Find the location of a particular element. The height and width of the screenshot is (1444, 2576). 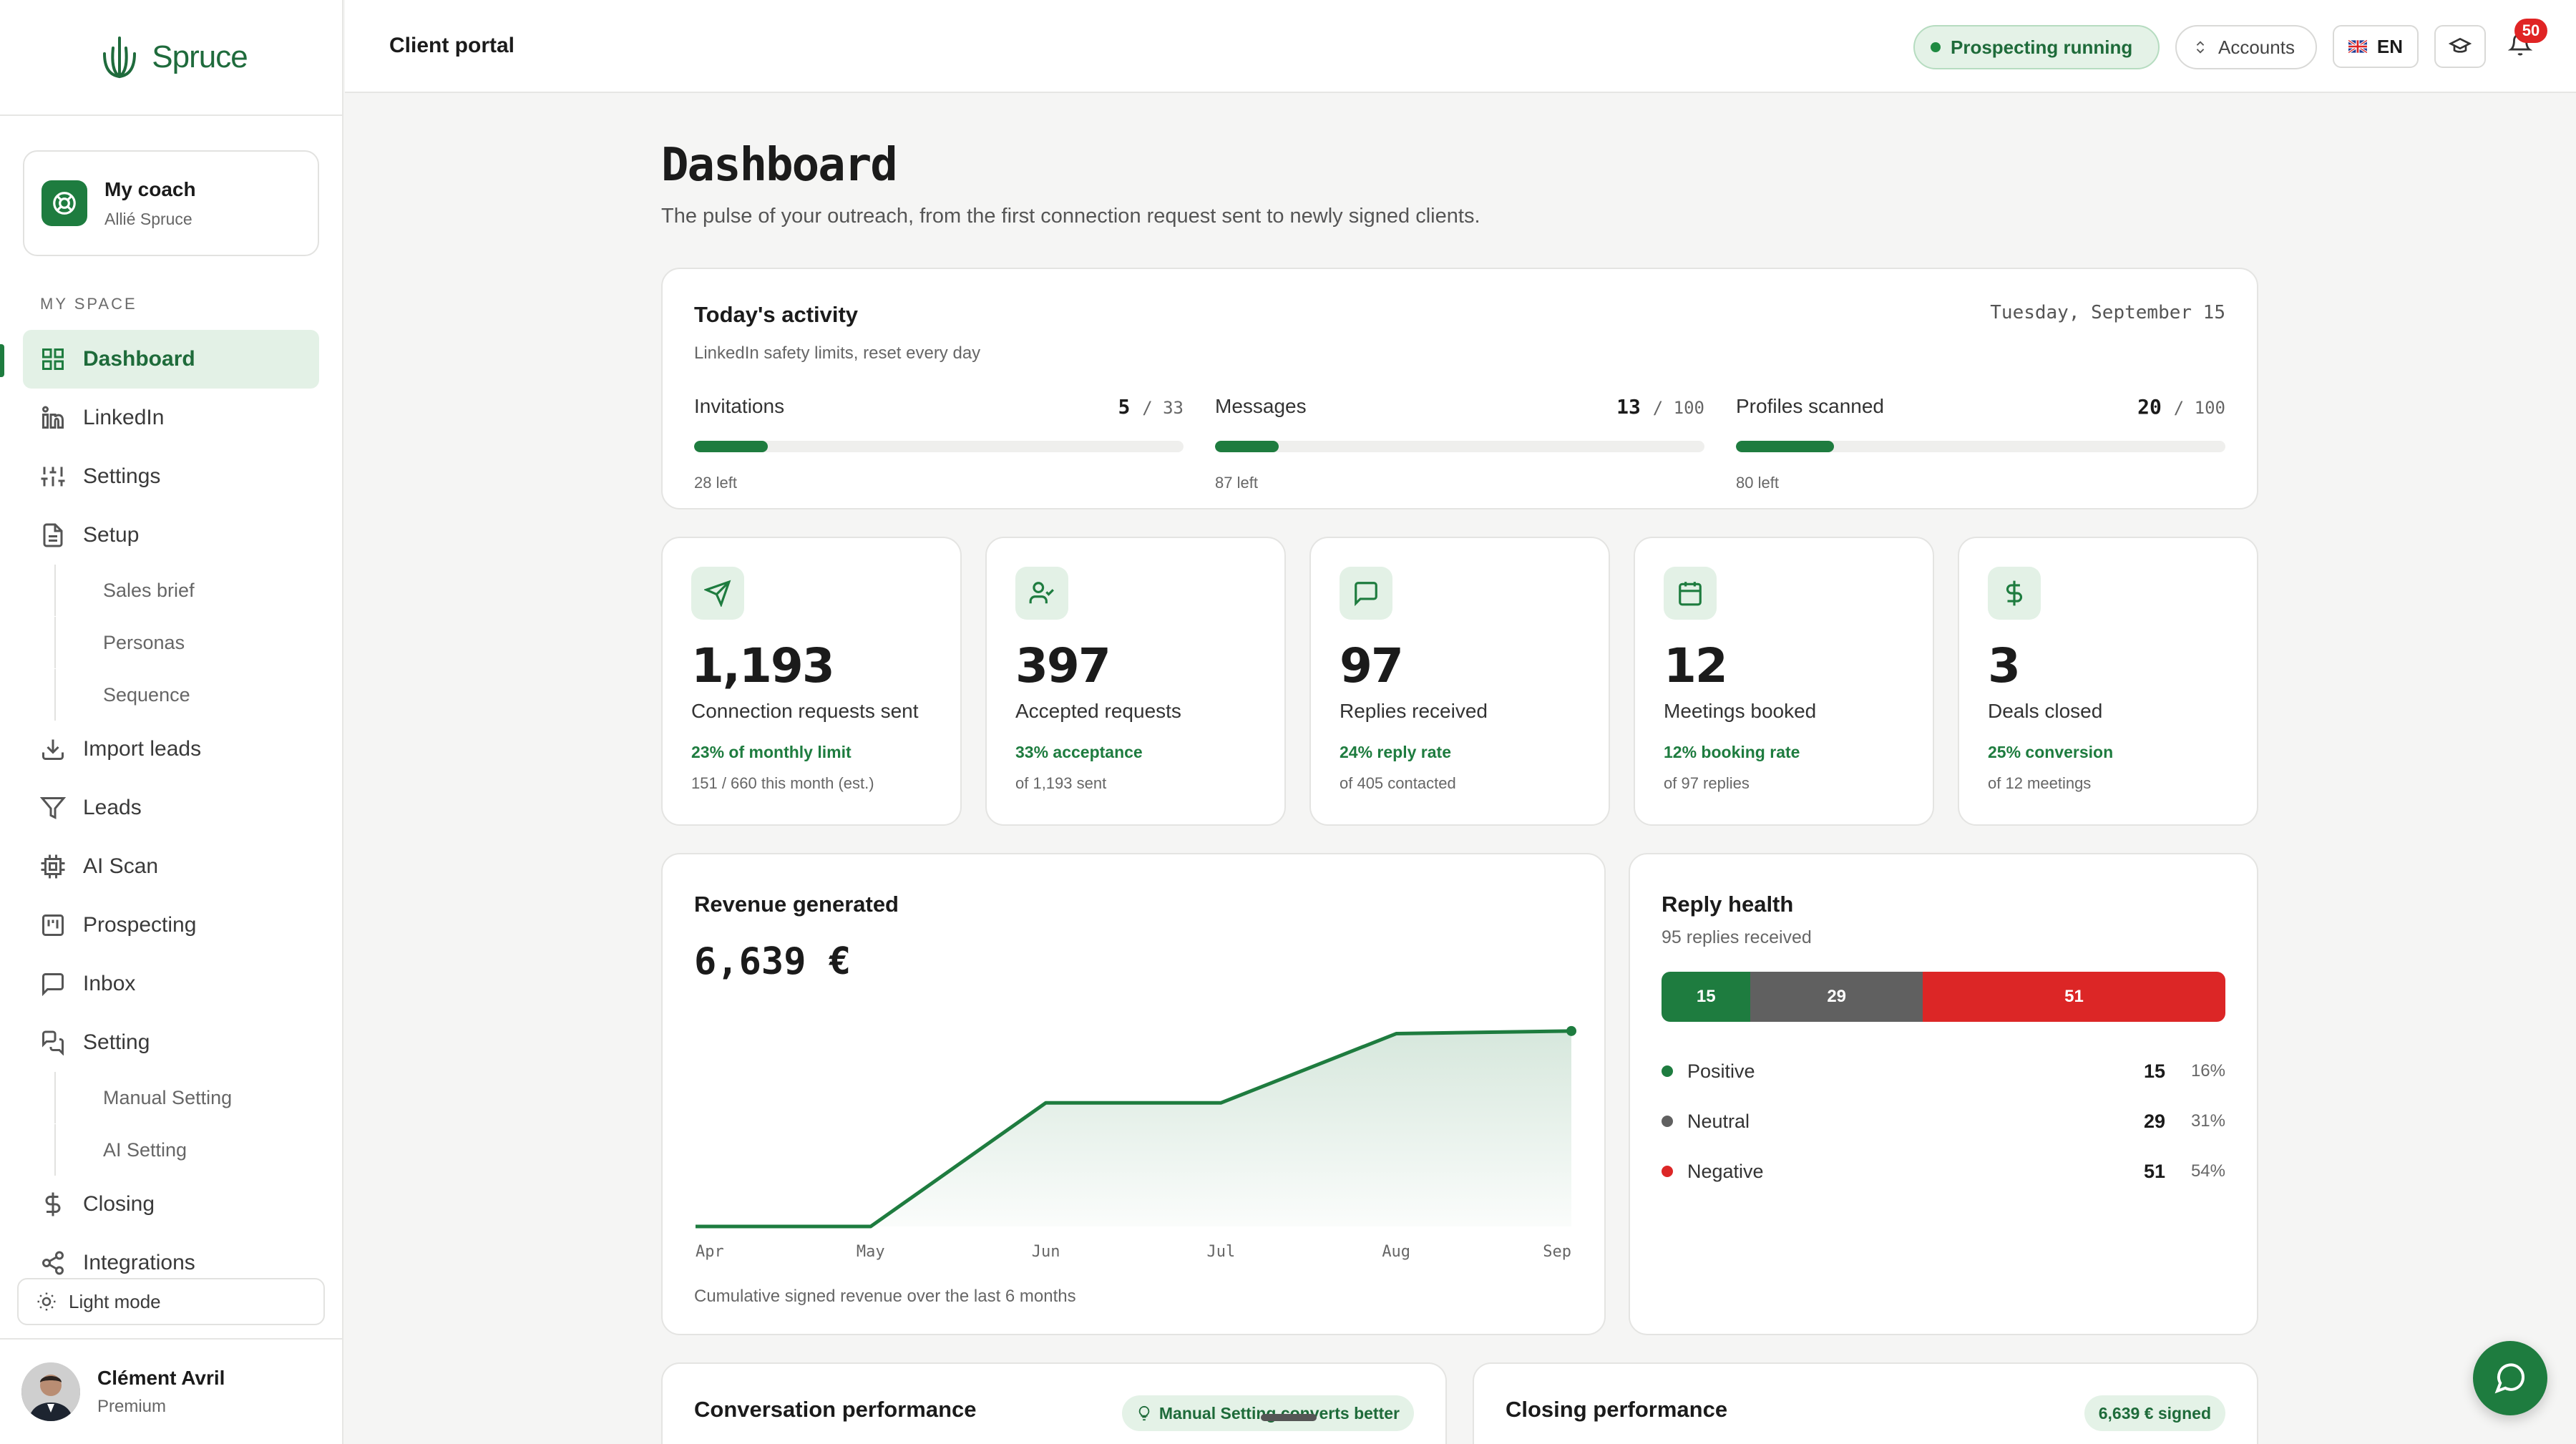

accounts-switcher: Accounts is located at coordinates (2246, 47).